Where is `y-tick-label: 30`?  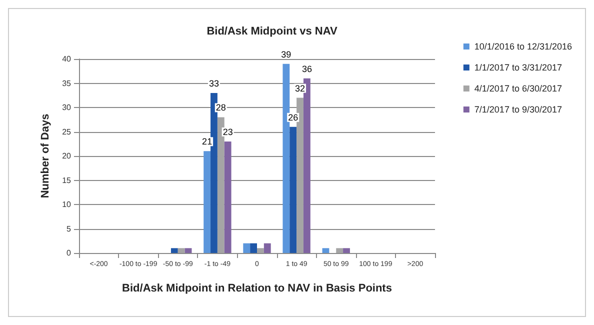
y-tick-label: 30 is located at coordinates (67, 107).